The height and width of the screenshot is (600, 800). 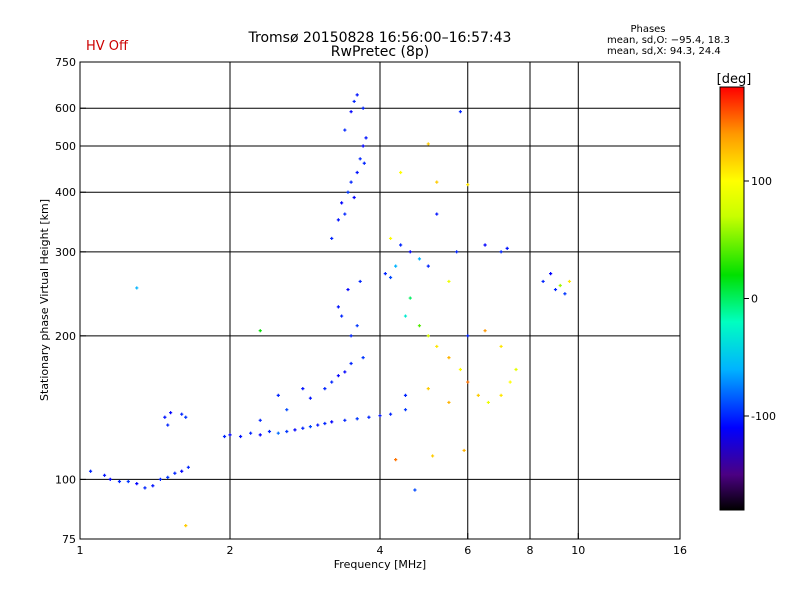 I want to click on y-tick-label: 75, so click(x=69, y=539).